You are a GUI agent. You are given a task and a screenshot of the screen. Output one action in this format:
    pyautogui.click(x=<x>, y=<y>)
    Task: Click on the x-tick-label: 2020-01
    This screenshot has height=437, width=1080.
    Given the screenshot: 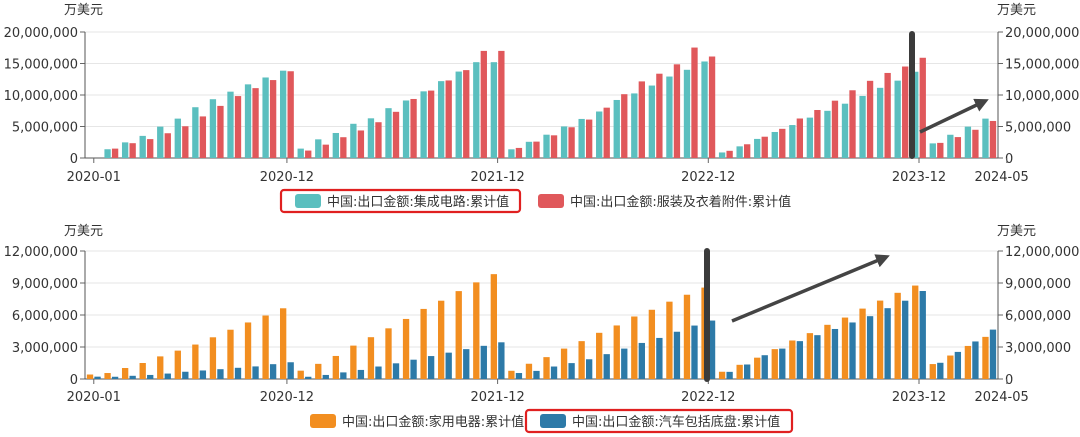 What is the action you would take?
    pyautogui.click(x=94, y=177)
    